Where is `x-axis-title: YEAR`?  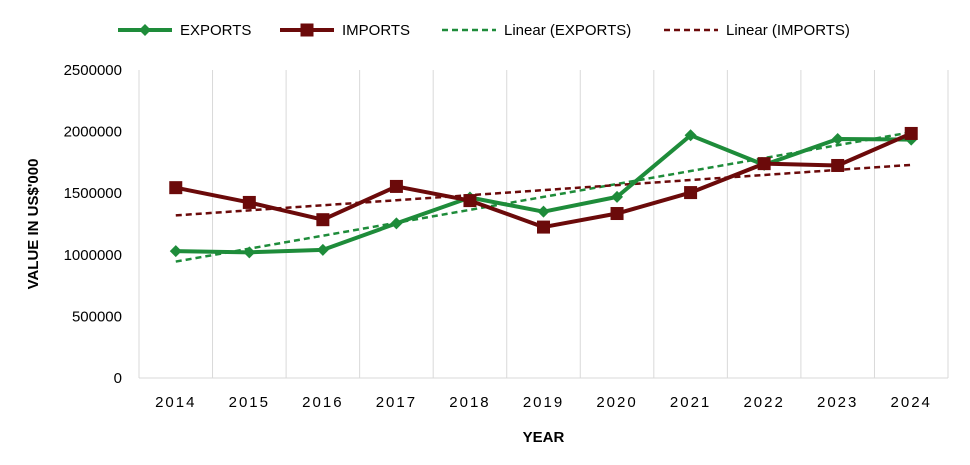
x-axis-title: YEAR is located at coordinates (544, 437).